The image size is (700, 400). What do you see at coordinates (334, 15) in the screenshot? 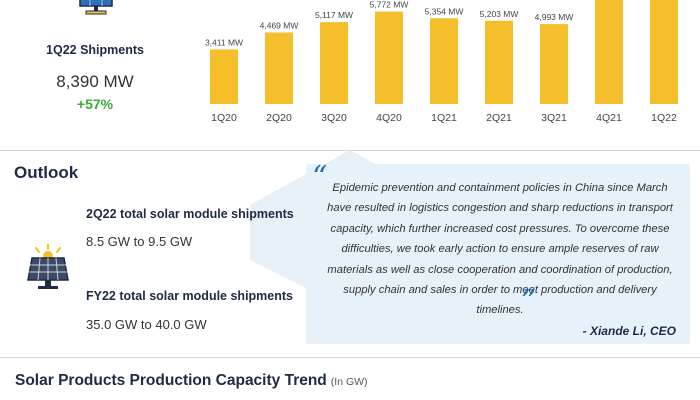
I see `bar-value-label: 5,117 MW` at bounding box center [334, 15].